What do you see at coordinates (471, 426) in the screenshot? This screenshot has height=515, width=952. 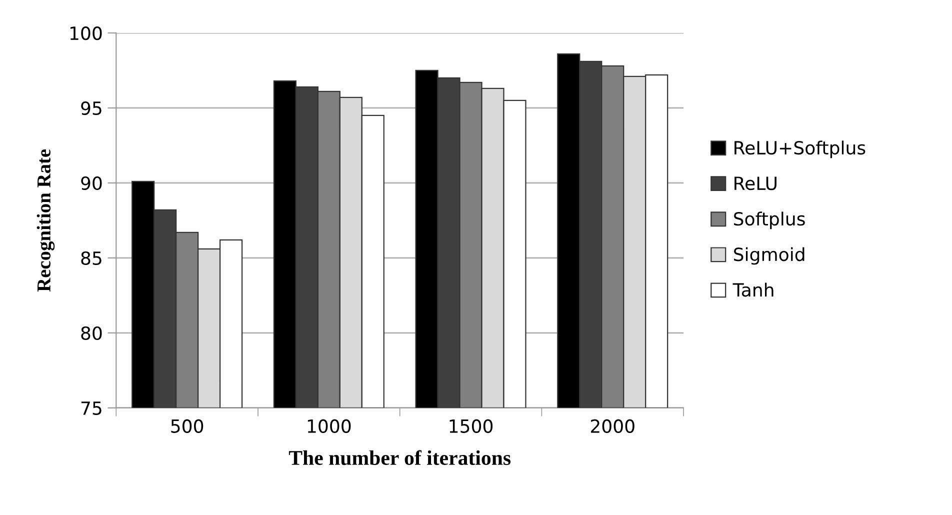 I see `x-tick-label: 1500` at bounding box center [471, 426].